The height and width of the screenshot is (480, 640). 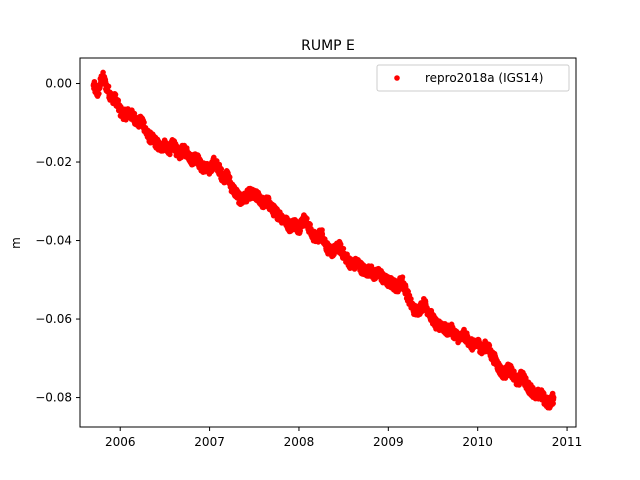 What do you see at coordinates (53, 398) in the screenshot?
I see `y-tick-label: −0.08` at bounding box center [53, 398].